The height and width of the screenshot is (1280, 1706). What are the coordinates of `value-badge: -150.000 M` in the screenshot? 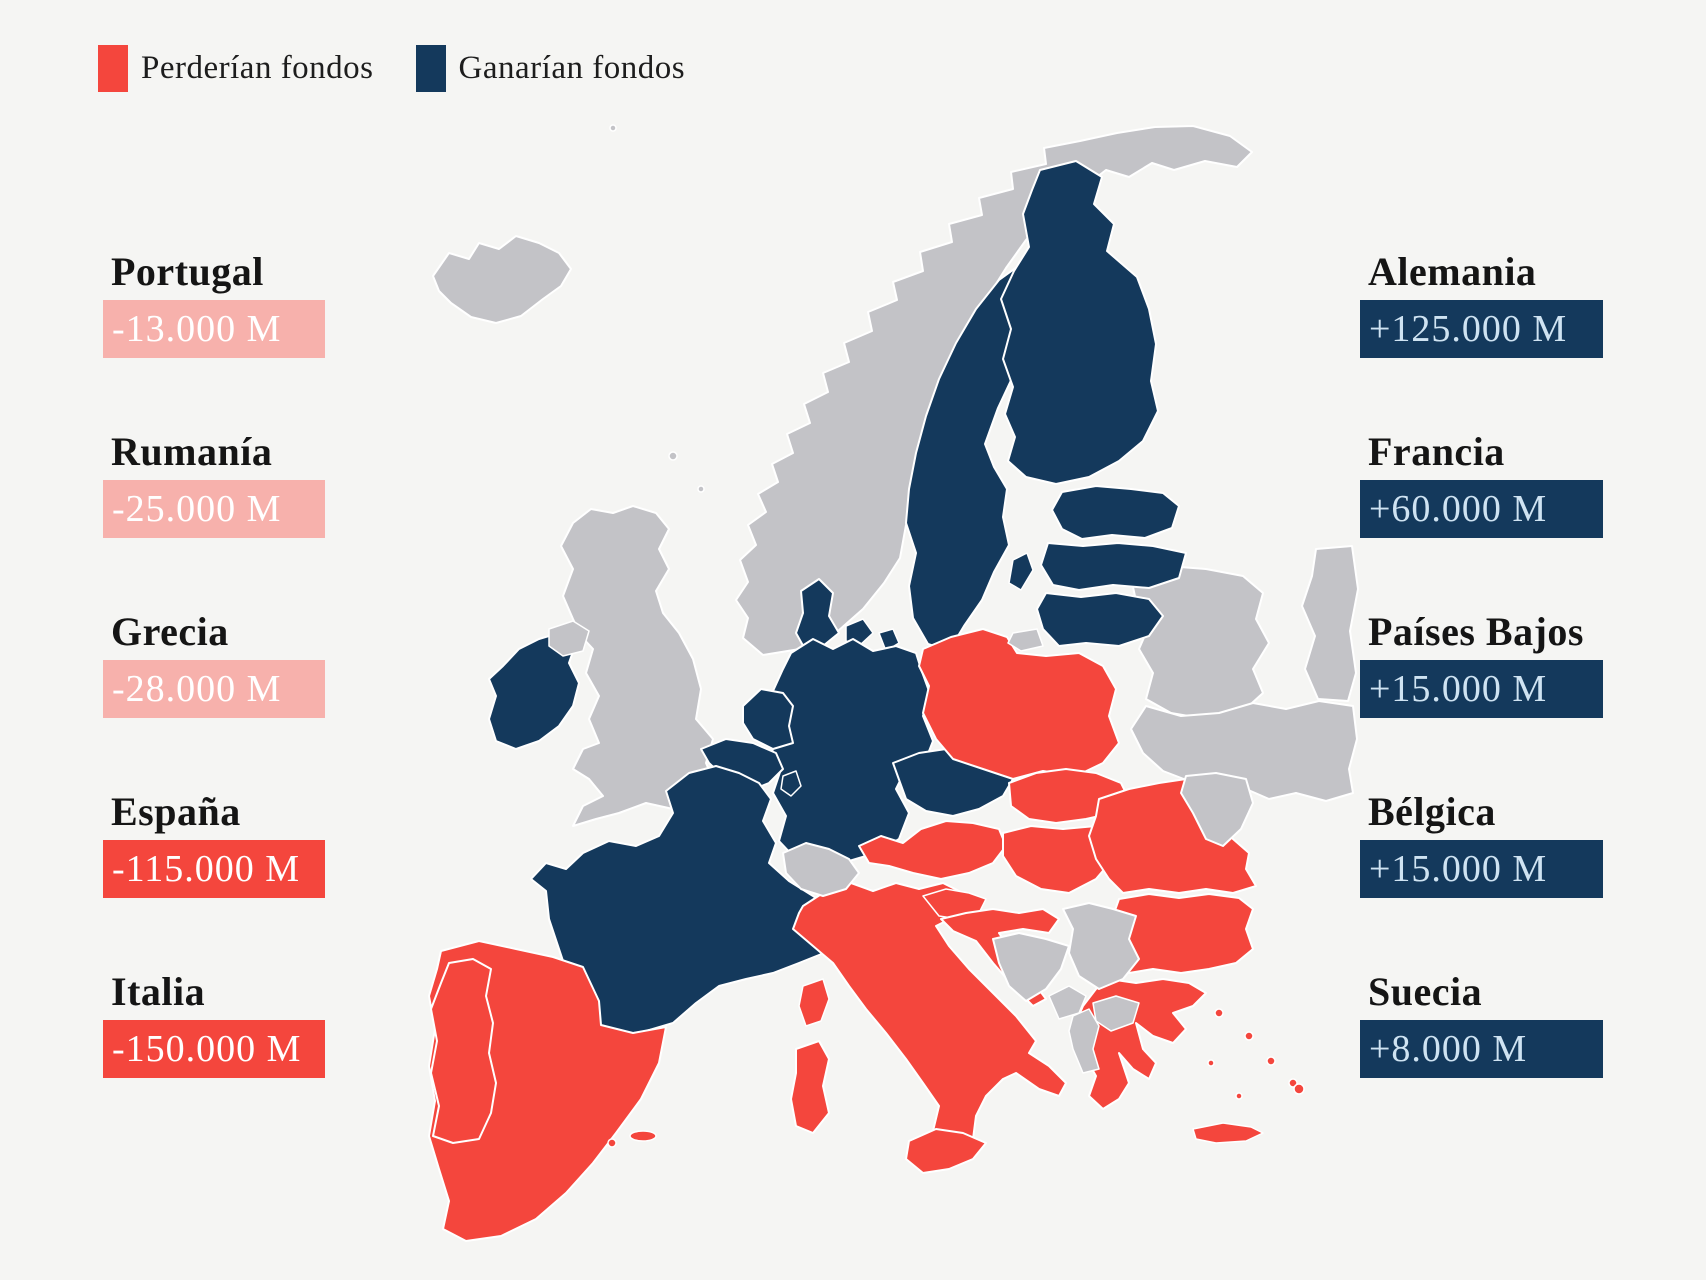 It's located at (214, 1049).